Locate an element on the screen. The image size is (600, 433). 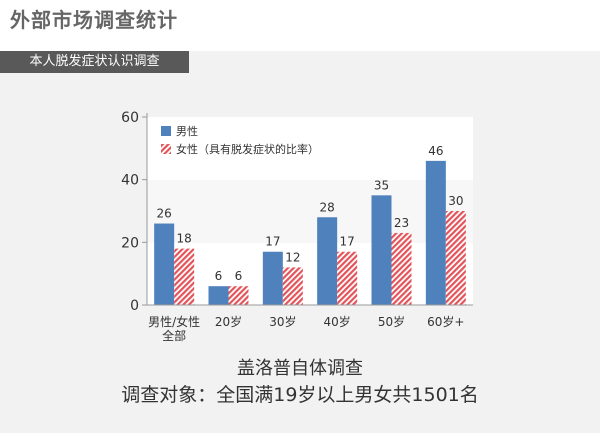
data-label: 23 is located at coordinates (401, 223).